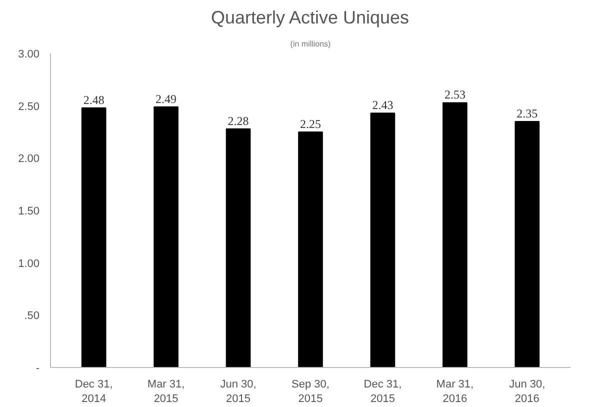 The width and height of the screenshot is (595, 407). I want to click on x-tick-label: Jun 30, 2016, so click(527, 391).